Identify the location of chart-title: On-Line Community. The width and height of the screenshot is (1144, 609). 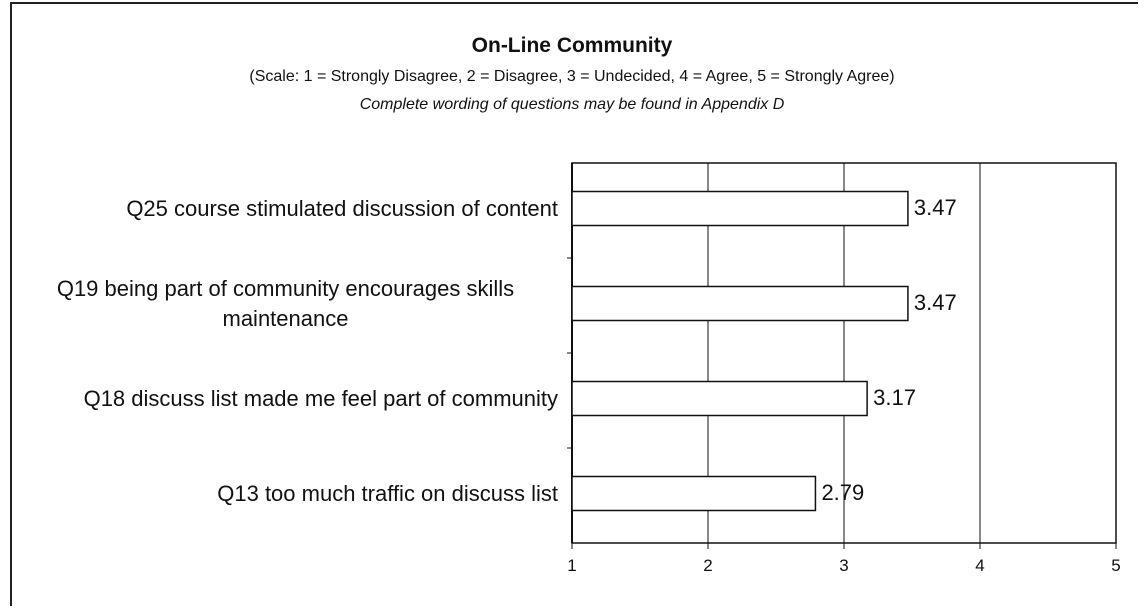
(572, 45).